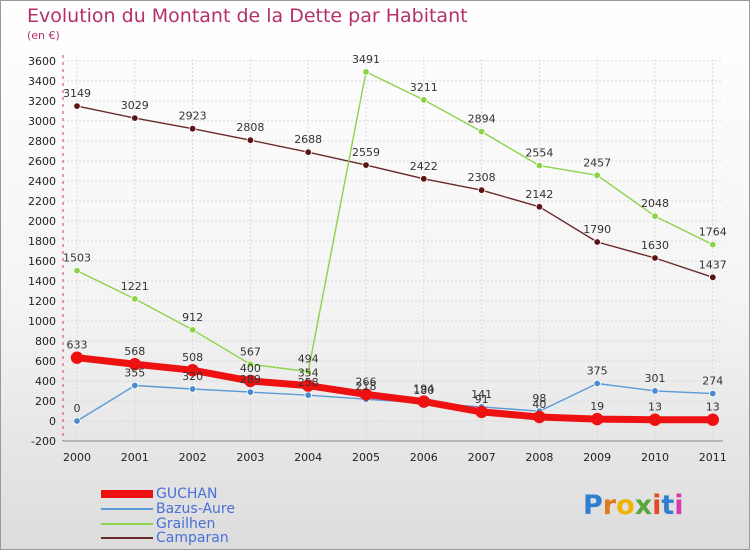 The image size is (750, 550). Describe the element at coordinates (135, 286) in the screenshot. I see `data-label-grailhen: 1221` at that location.